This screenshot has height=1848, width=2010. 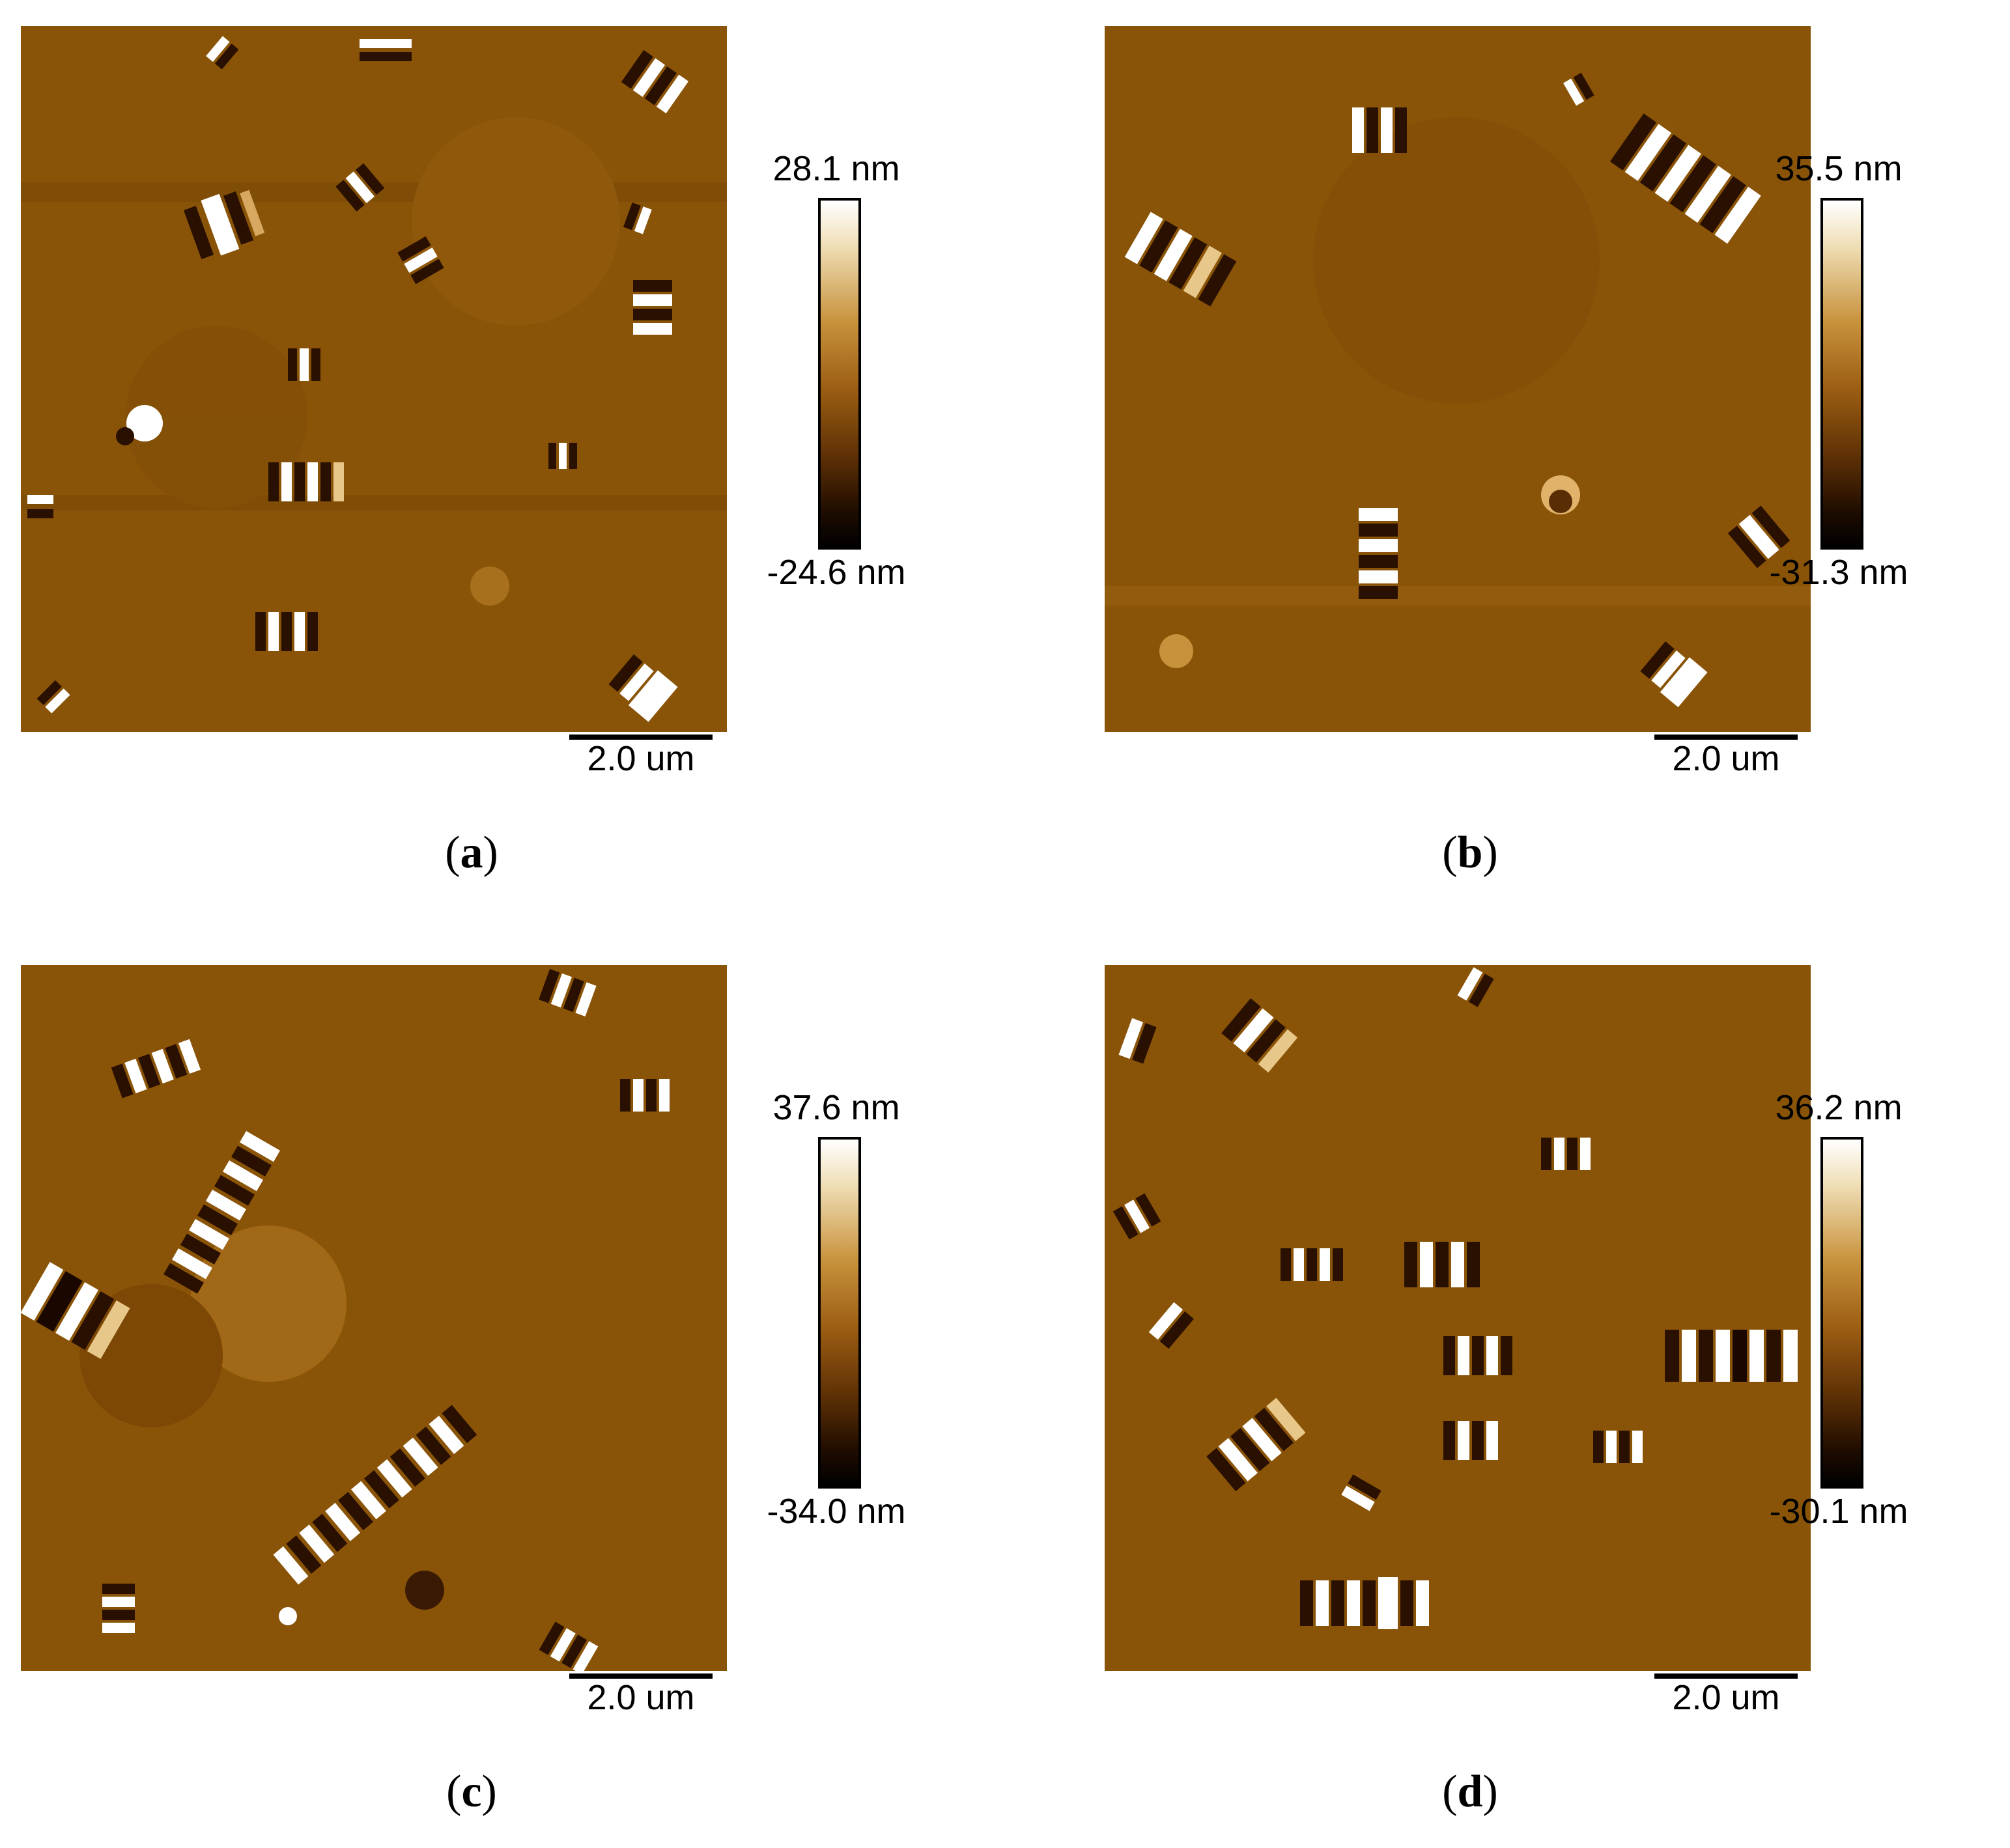 What do you see at coordinates (1470, 1792) in the screenshot?
I see `panel-label: (d)` at bounding box center [1470, 1792].